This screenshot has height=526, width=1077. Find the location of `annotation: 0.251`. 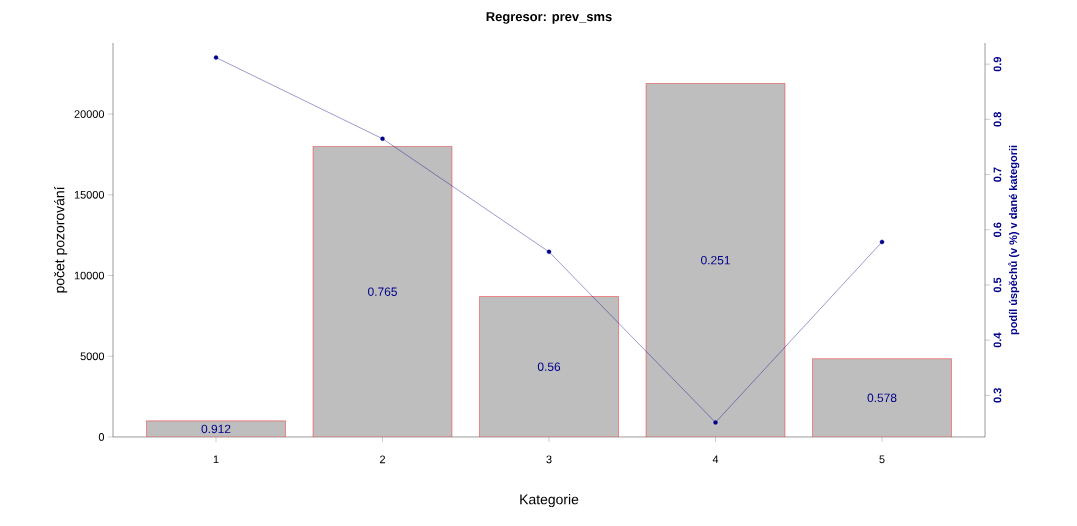

annotation: 0.251 is located at coordinates (715, 260).